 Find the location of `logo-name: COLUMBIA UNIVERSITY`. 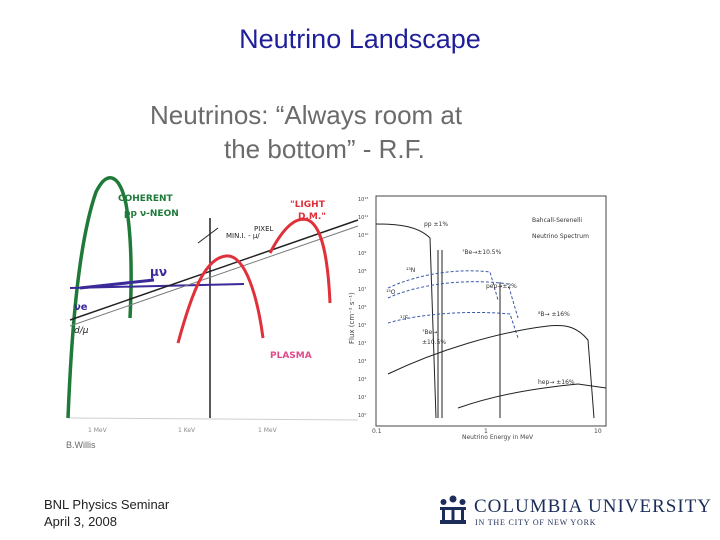

logo-name: COLUMBIA UNIVERSITY is located at coordinates (593, 506).